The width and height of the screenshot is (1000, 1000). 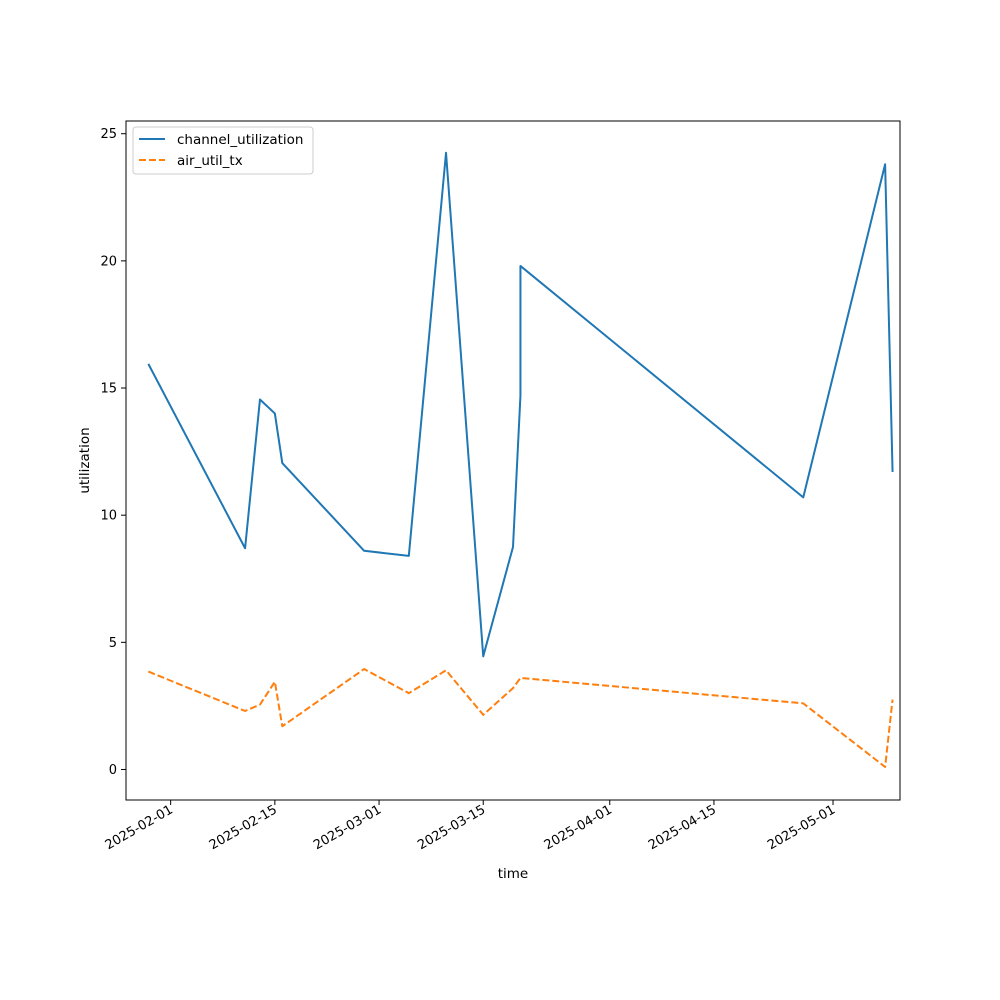 What do you see at coordinates (347, 827) in the screenshot?
I see `x-tick-label: 2025-03-01` at bounding box center [347, 827].